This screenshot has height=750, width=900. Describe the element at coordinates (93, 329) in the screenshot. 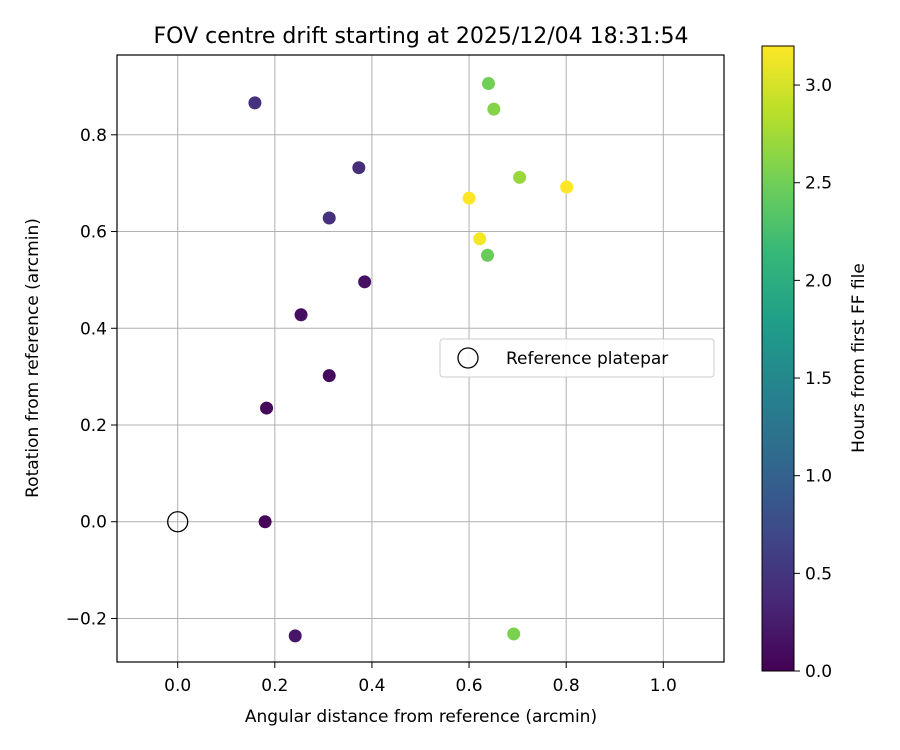

I see `y-tick-label: 0.4` at that location.